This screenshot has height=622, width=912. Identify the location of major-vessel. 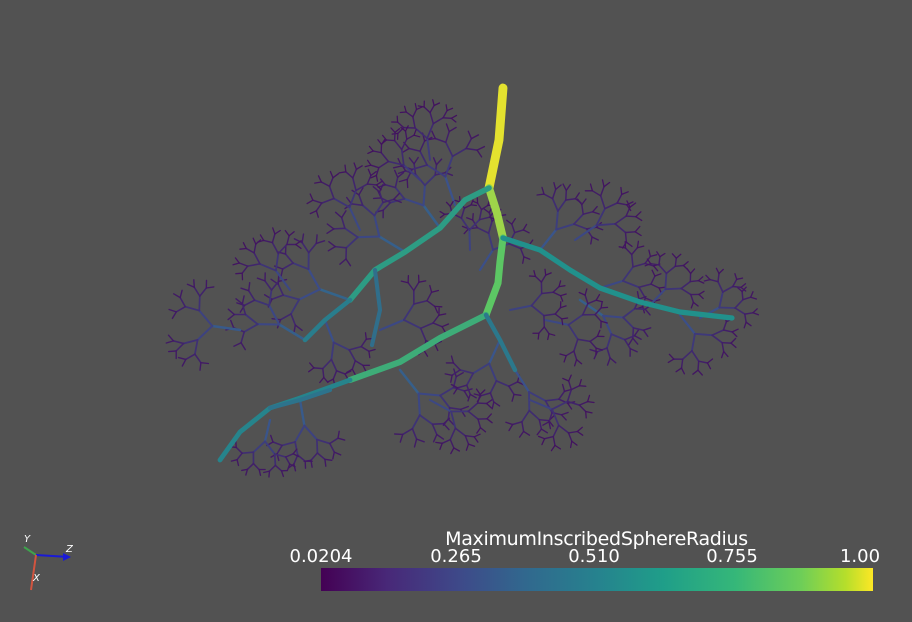
(327, 320).